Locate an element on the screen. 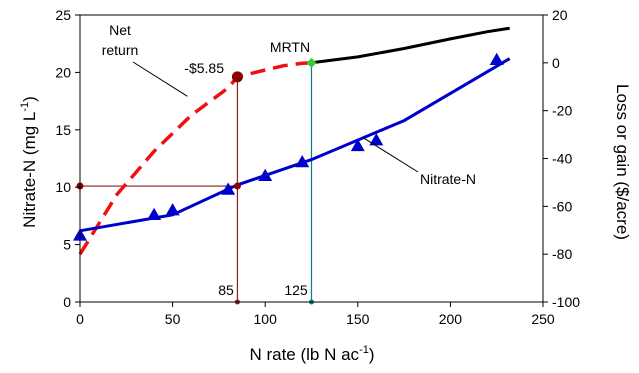  net-return-pointer is located at coordinates (160, 79).